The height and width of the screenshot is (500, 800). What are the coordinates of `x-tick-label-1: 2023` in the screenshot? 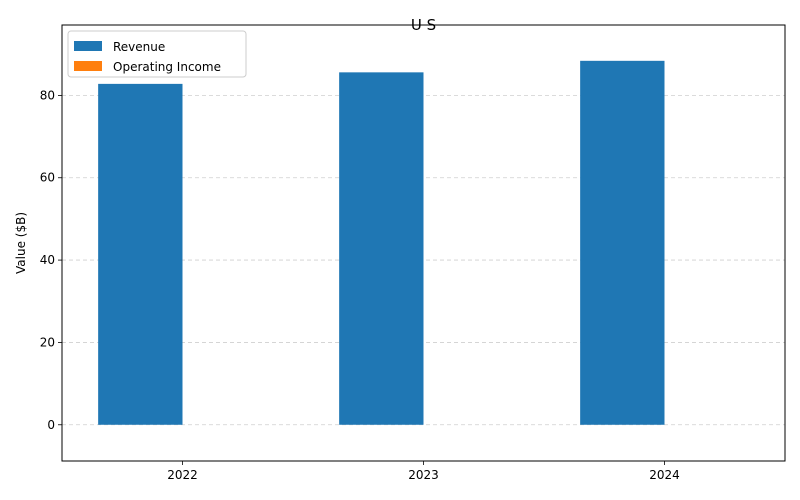 It's located at (423, 475).